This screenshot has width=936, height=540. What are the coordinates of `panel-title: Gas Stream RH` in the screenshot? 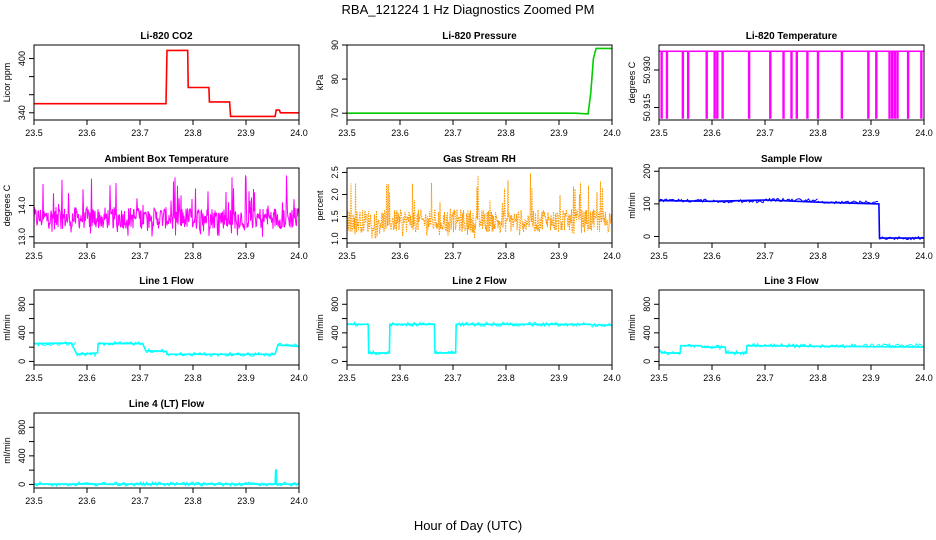 It's located at (479, 159).